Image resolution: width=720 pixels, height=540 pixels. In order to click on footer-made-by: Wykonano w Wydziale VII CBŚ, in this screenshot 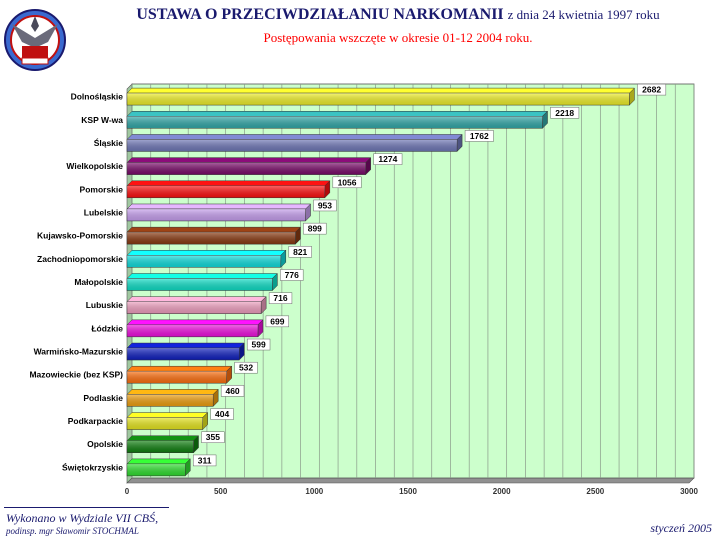, I will do `click(82, 518)`.